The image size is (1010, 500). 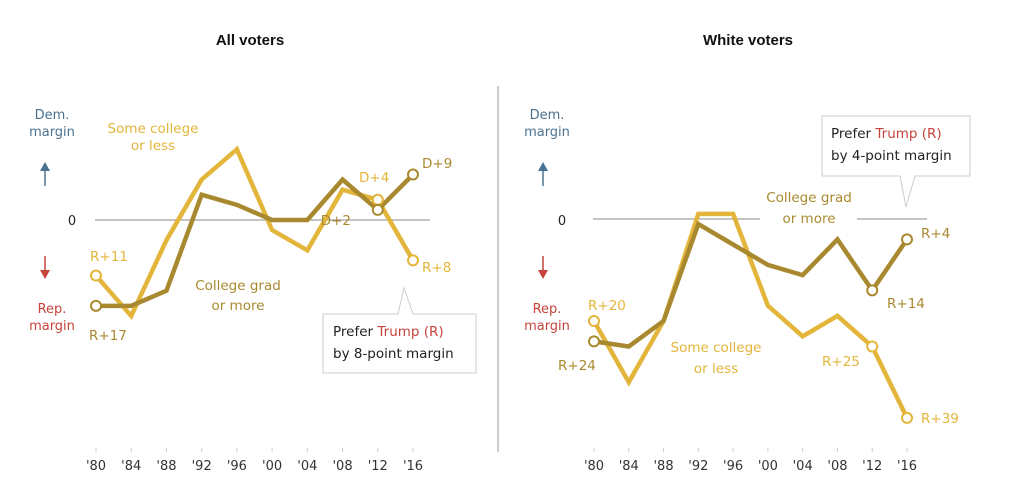 I want to click on series-line-some-college, so click(x=751, y=315).